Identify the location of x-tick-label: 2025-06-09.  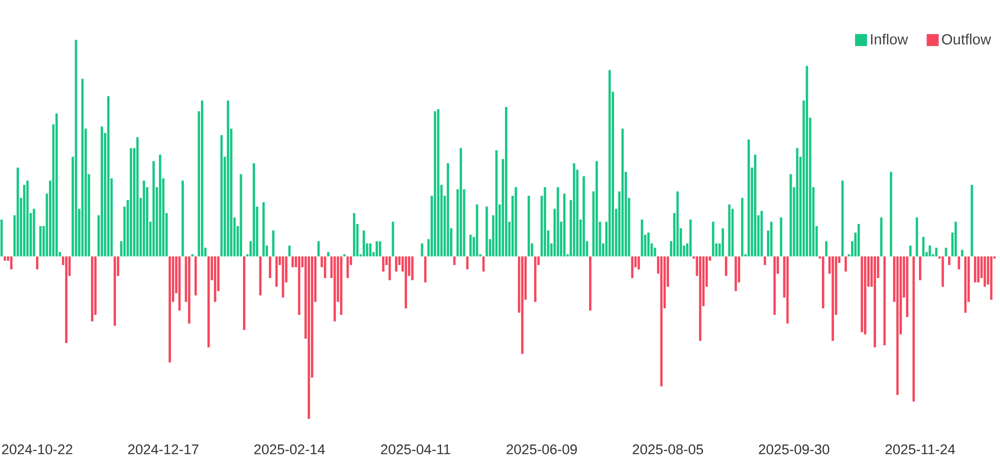
(541, 449).